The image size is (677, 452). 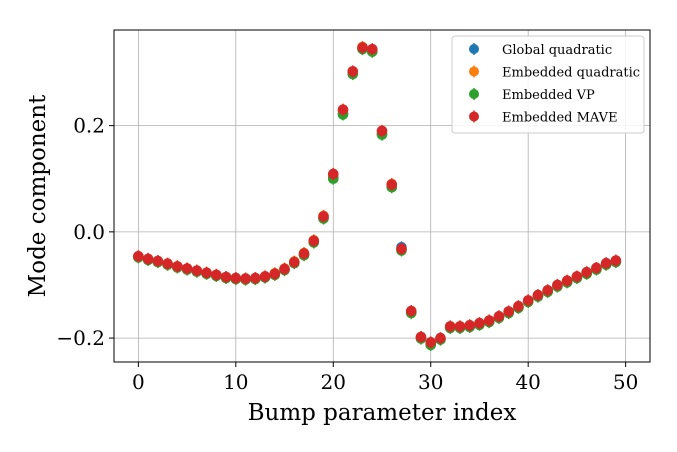 What do you see at coordinates (571, 73) in the screenshot?
I see `legend-label: Embedded quadratic` at bounding box center [571, 73].